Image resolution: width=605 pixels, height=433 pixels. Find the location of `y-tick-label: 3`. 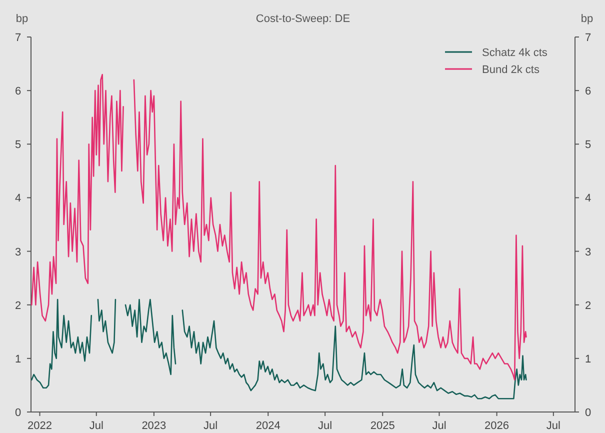

y-tick-label: 3 is located at coordinates (18, 252).